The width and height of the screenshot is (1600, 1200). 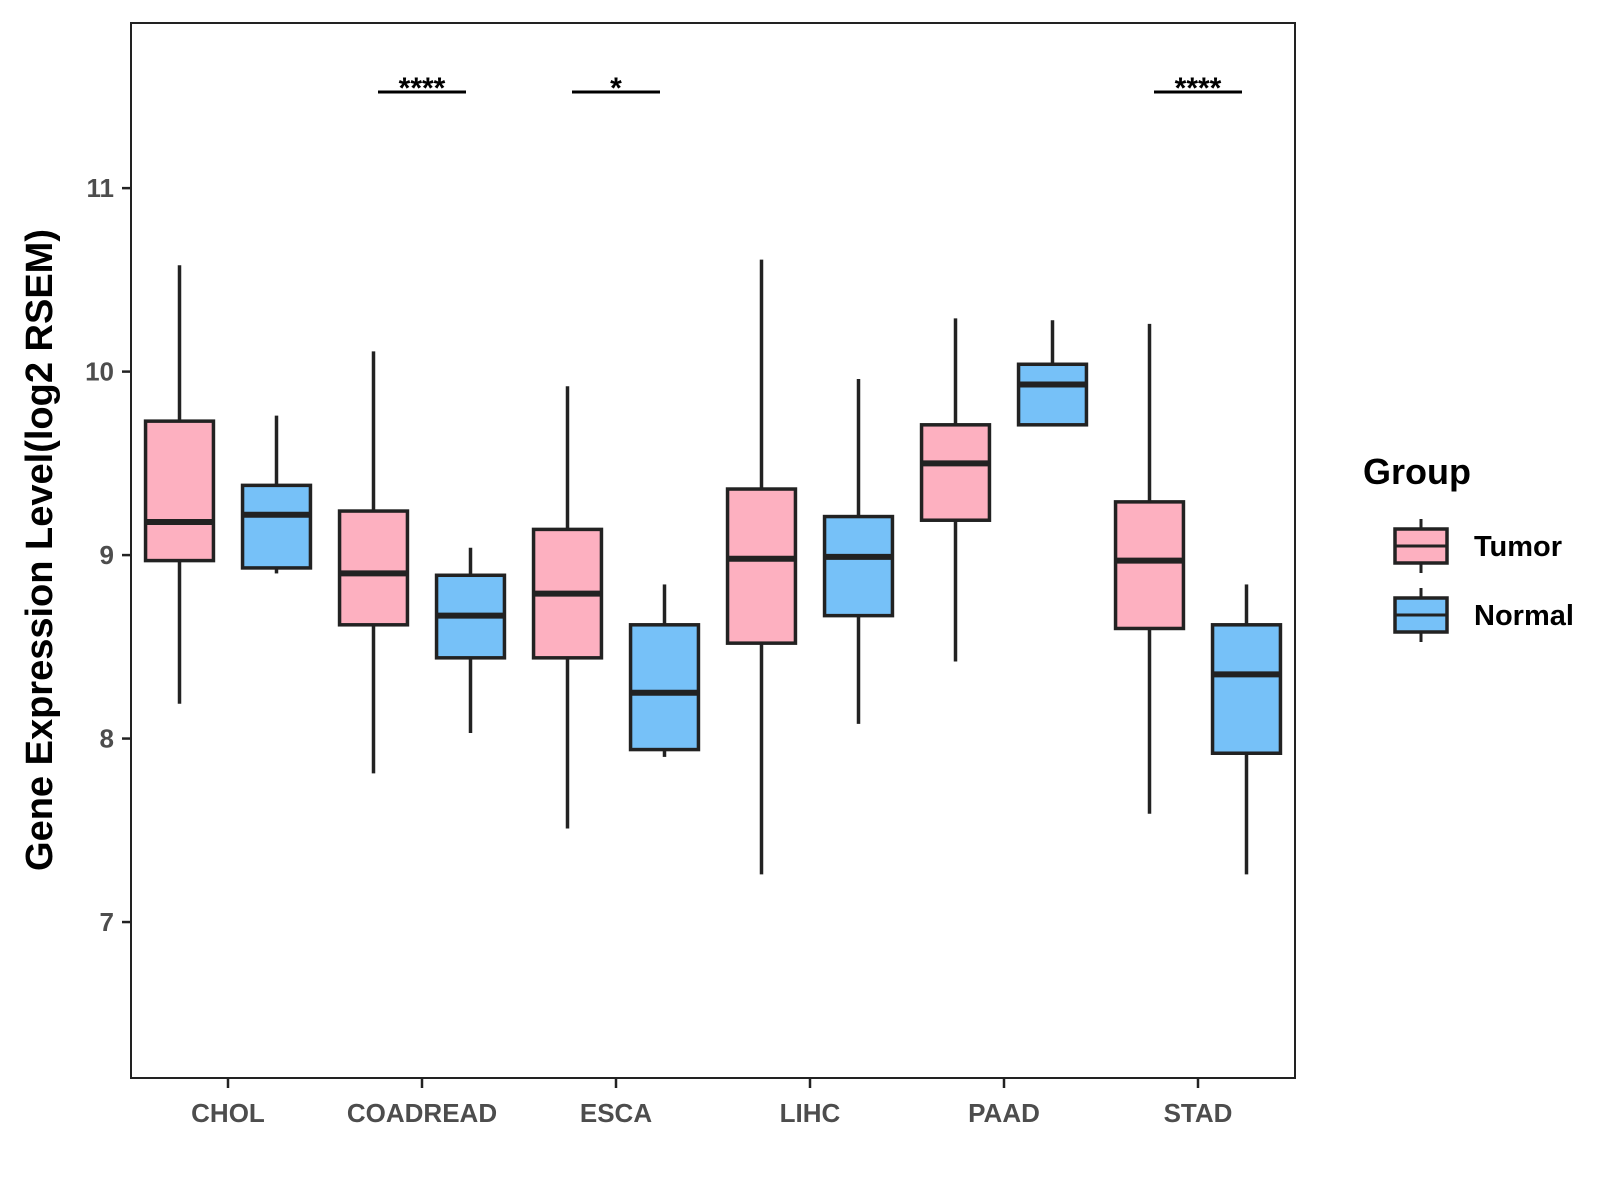 I want to click on y-axis-label: Gene Expression Level(log2 RSEM), so click(x=40, y=550).